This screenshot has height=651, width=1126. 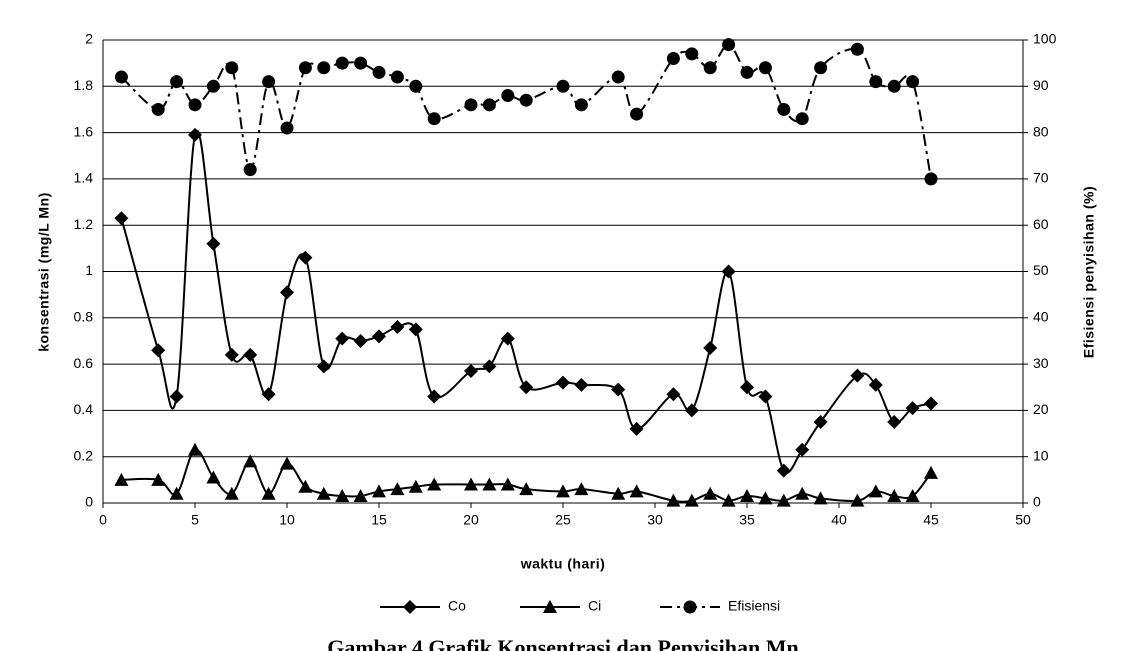 What do you see at coordinates (1037, 502) in the screenshot?
I see `y2-tick-label: 0` at bounding box center [1037, 502].